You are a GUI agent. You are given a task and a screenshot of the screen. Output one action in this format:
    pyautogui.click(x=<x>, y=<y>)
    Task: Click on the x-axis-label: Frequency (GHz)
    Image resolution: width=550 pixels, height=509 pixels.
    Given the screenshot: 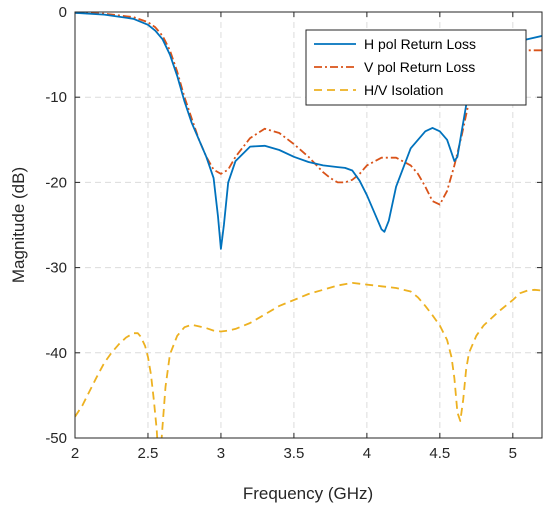 What is the action you would take?
    pyautogui.click(x=308, y=493)
    